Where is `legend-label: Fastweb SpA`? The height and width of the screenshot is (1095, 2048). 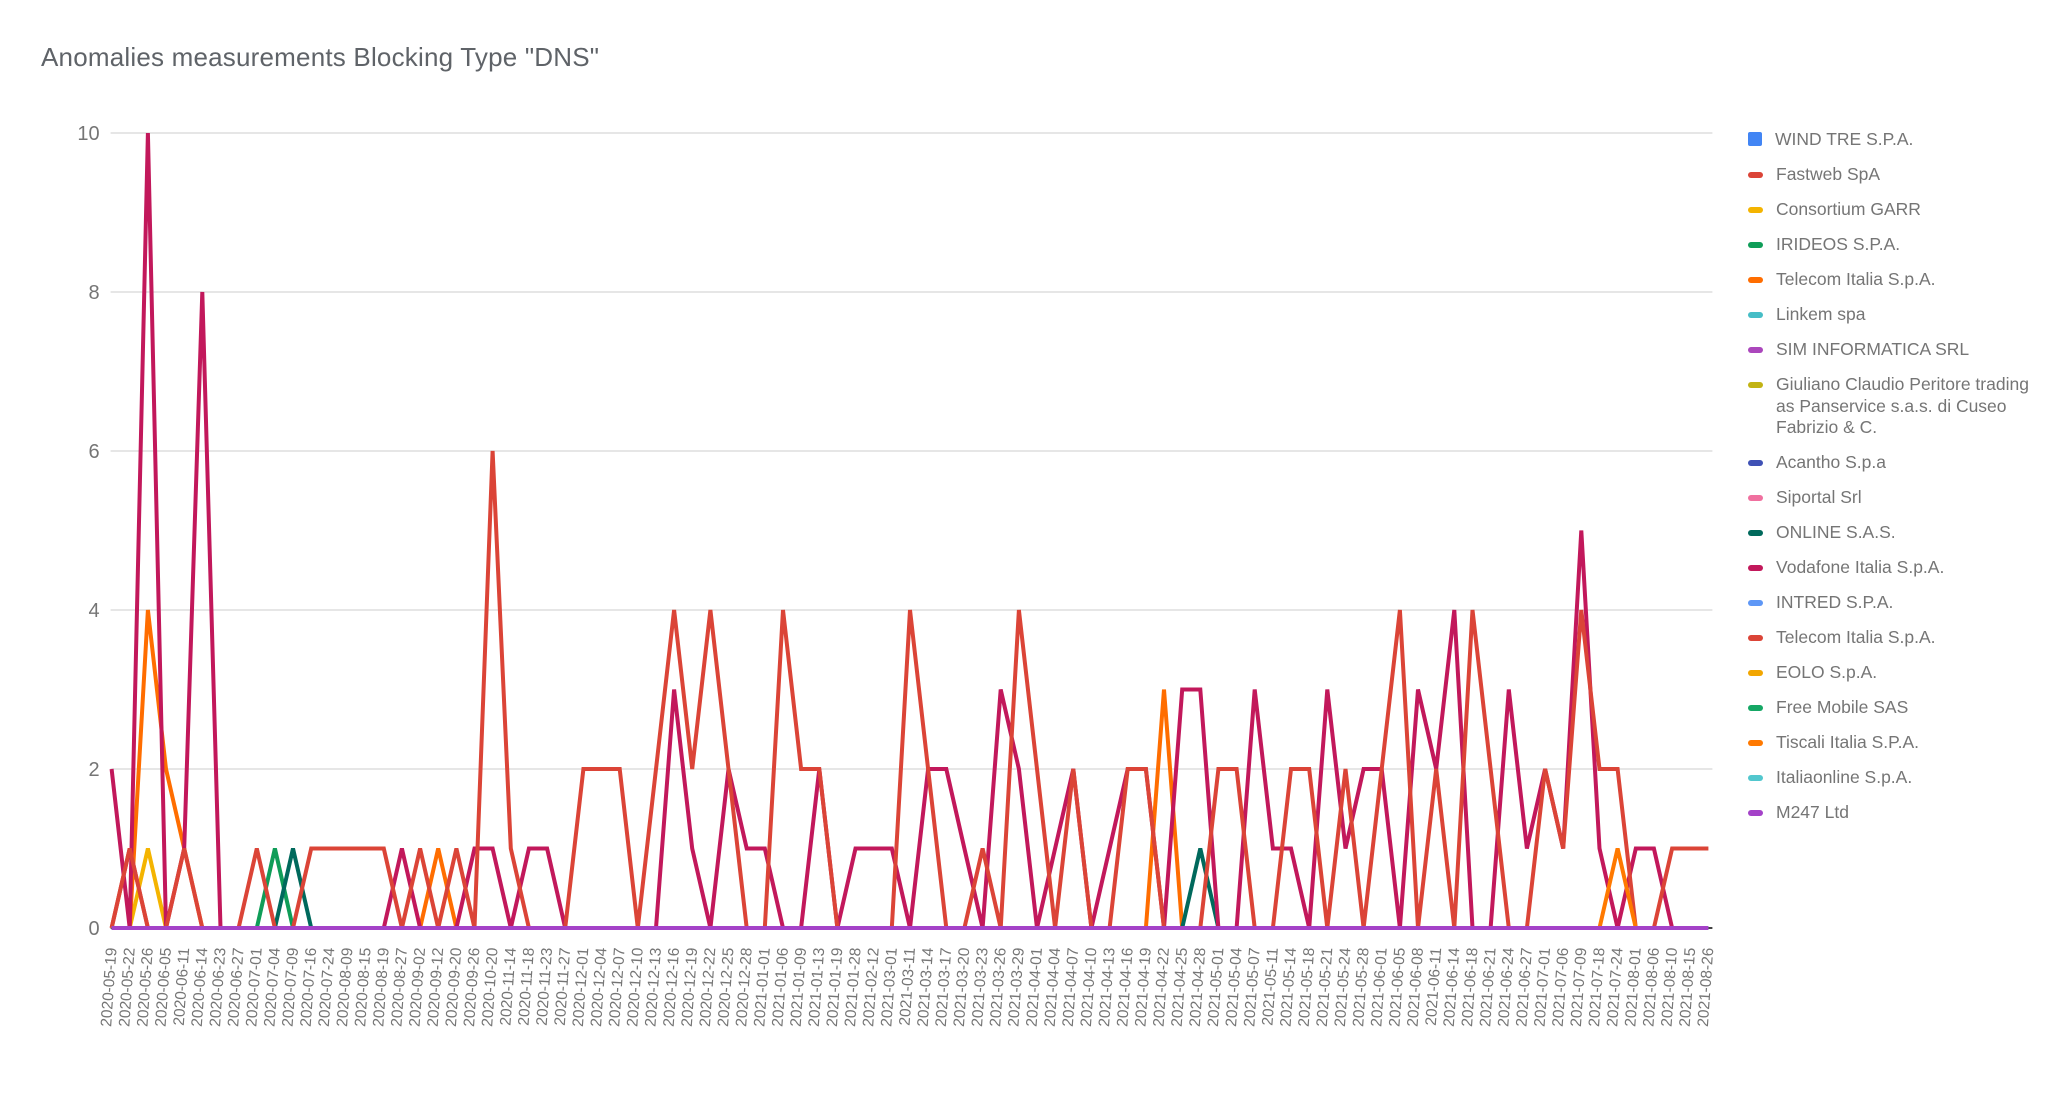
legend-label: Fastweb SpA is located at coordinates (1828, 174).